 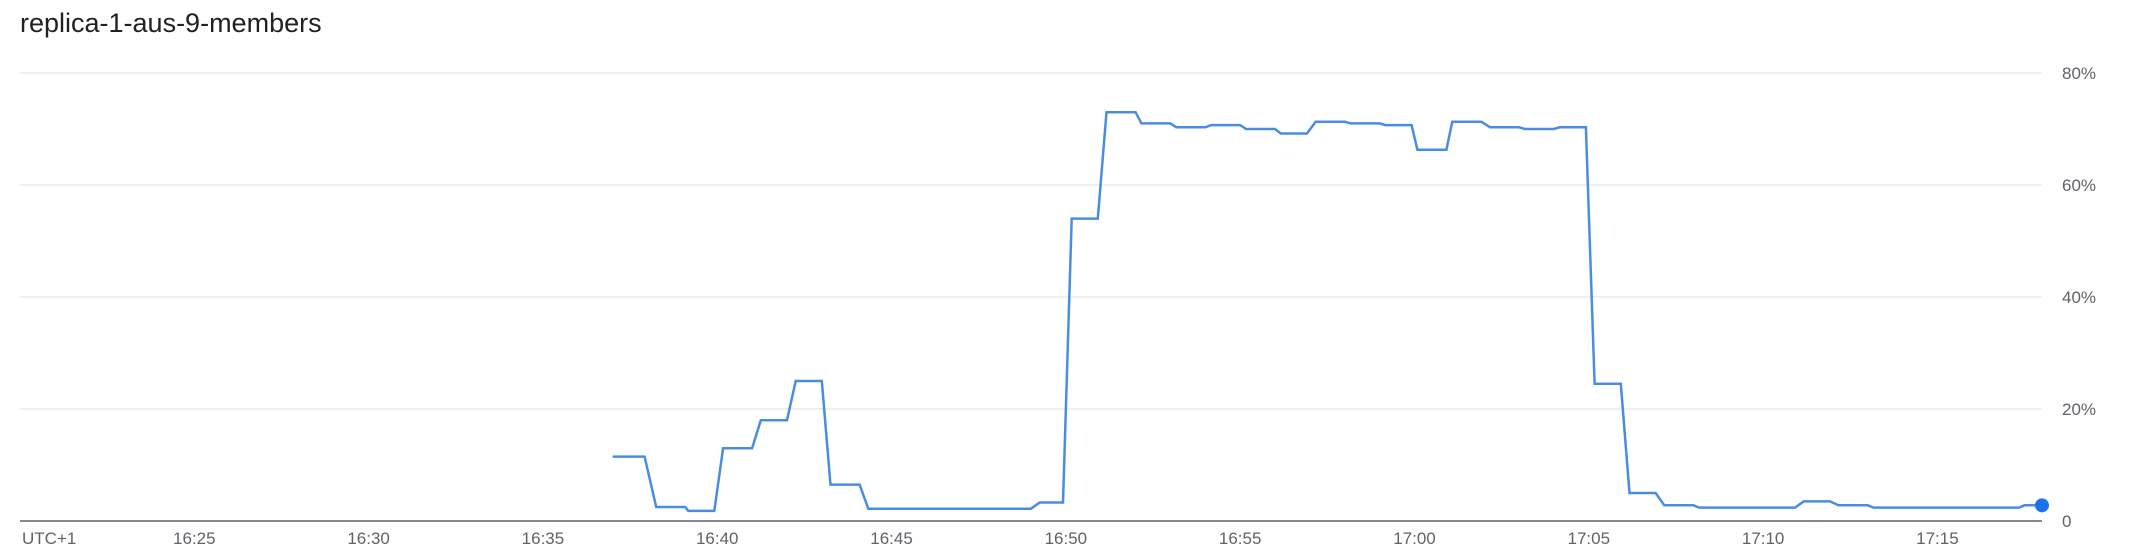 What do you see at coordinates (49, 538) in the screenshot?
I see `timezone-label: UTC+1` at bounding box center [49, 538].